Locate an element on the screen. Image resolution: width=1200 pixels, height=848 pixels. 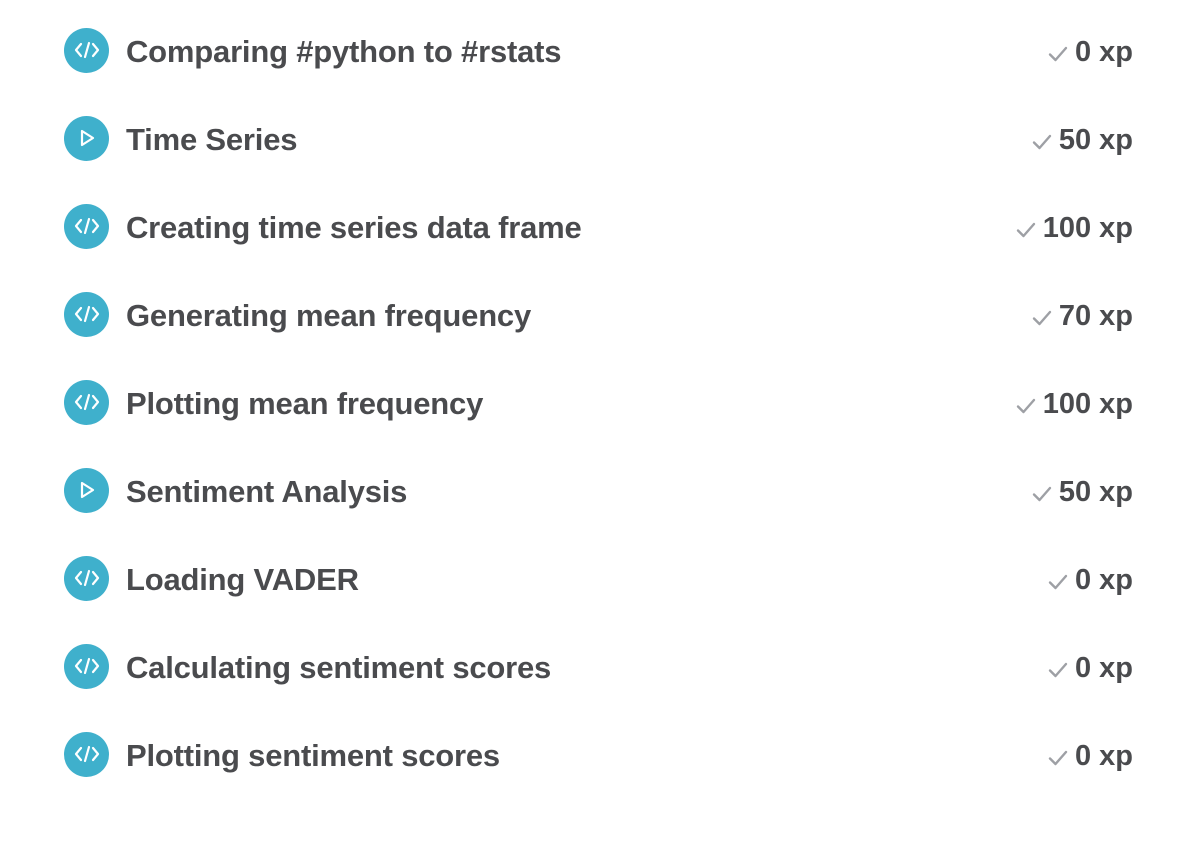
exercise-row-3: Creating time series data frame 100 xp is located at coordinates (598, 228).